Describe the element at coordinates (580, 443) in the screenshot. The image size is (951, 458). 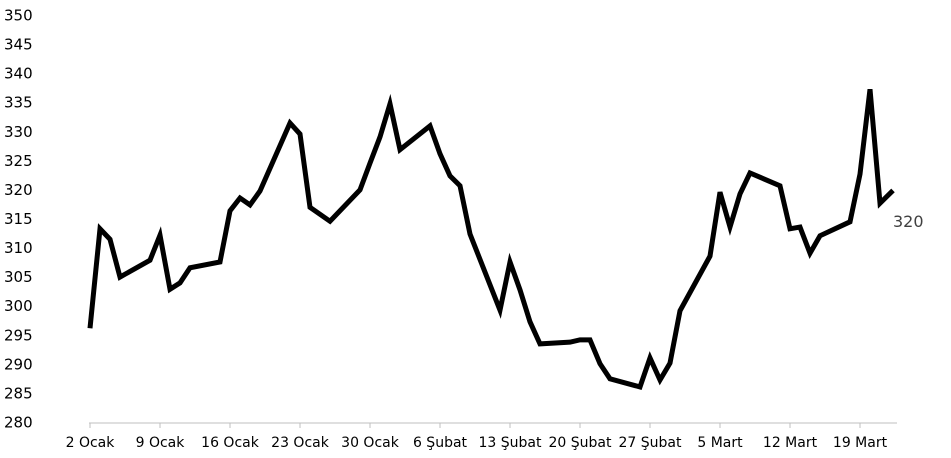
I see `x-tick-label: 20 Şubat` at that location.